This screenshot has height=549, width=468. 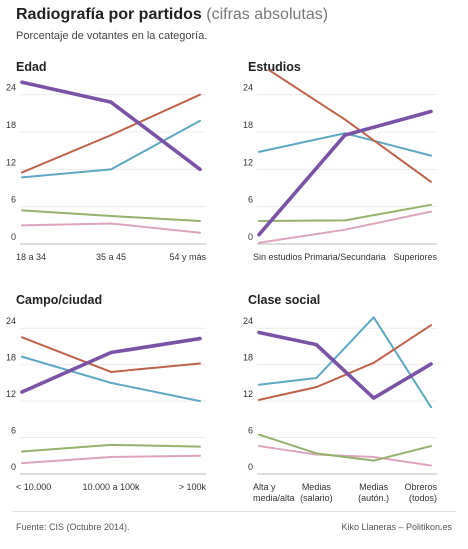 What do you see at coordinates (31, 67) in the screenshot?
I see `panel-title-edad: Edad` at bounding box center [31, 67].